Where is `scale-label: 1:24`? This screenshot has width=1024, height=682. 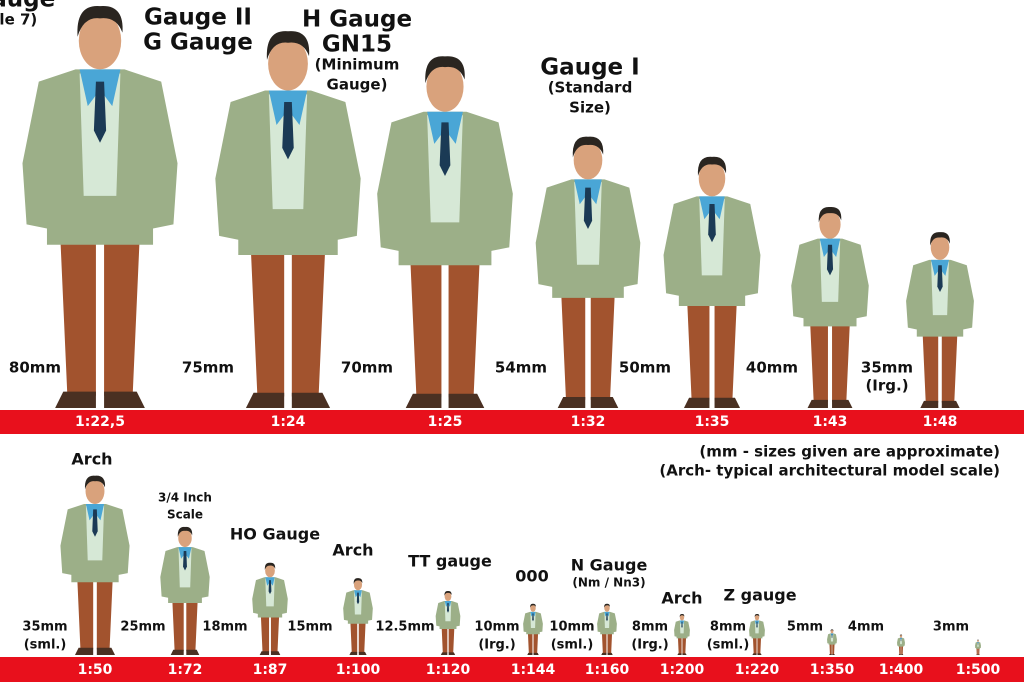
scale-label: 1:24 is located at coordinates (288, 422).